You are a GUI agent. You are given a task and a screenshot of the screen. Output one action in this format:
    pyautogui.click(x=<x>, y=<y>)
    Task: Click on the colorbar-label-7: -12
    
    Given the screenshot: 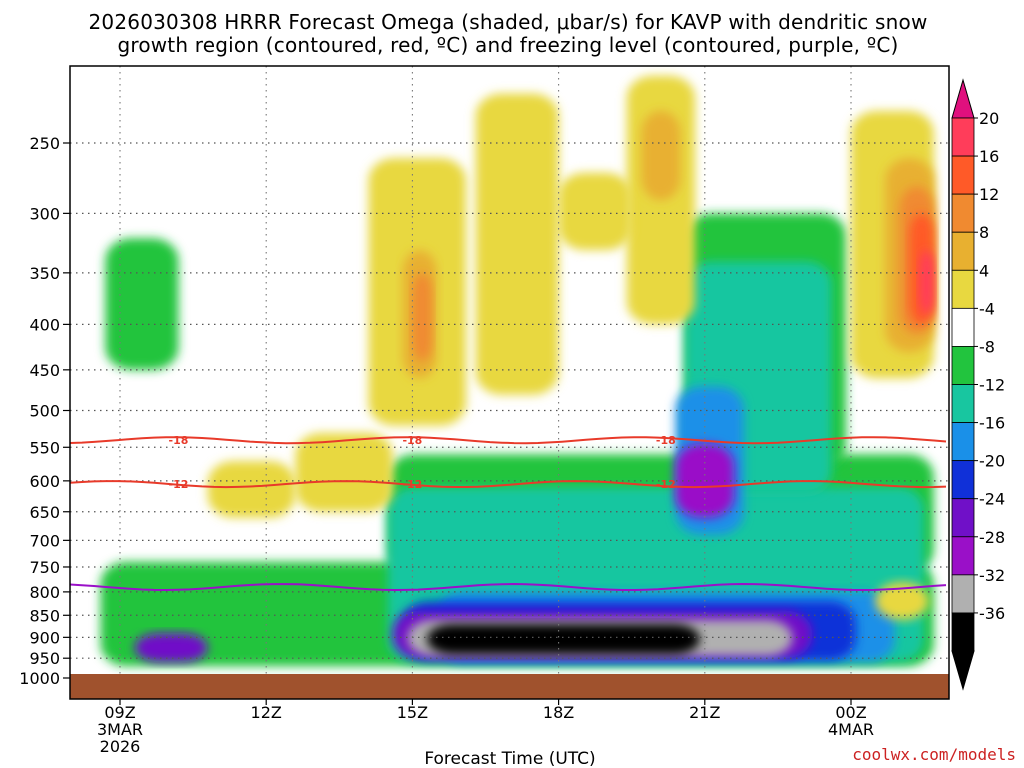 What is the action you would take?
    pyautogui.click(x=992, y=385)
    